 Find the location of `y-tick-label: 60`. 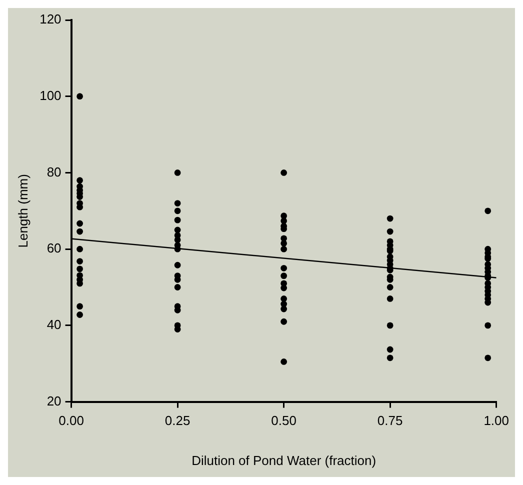

y-tick-label: 60 is located at coordinates (54, 248).